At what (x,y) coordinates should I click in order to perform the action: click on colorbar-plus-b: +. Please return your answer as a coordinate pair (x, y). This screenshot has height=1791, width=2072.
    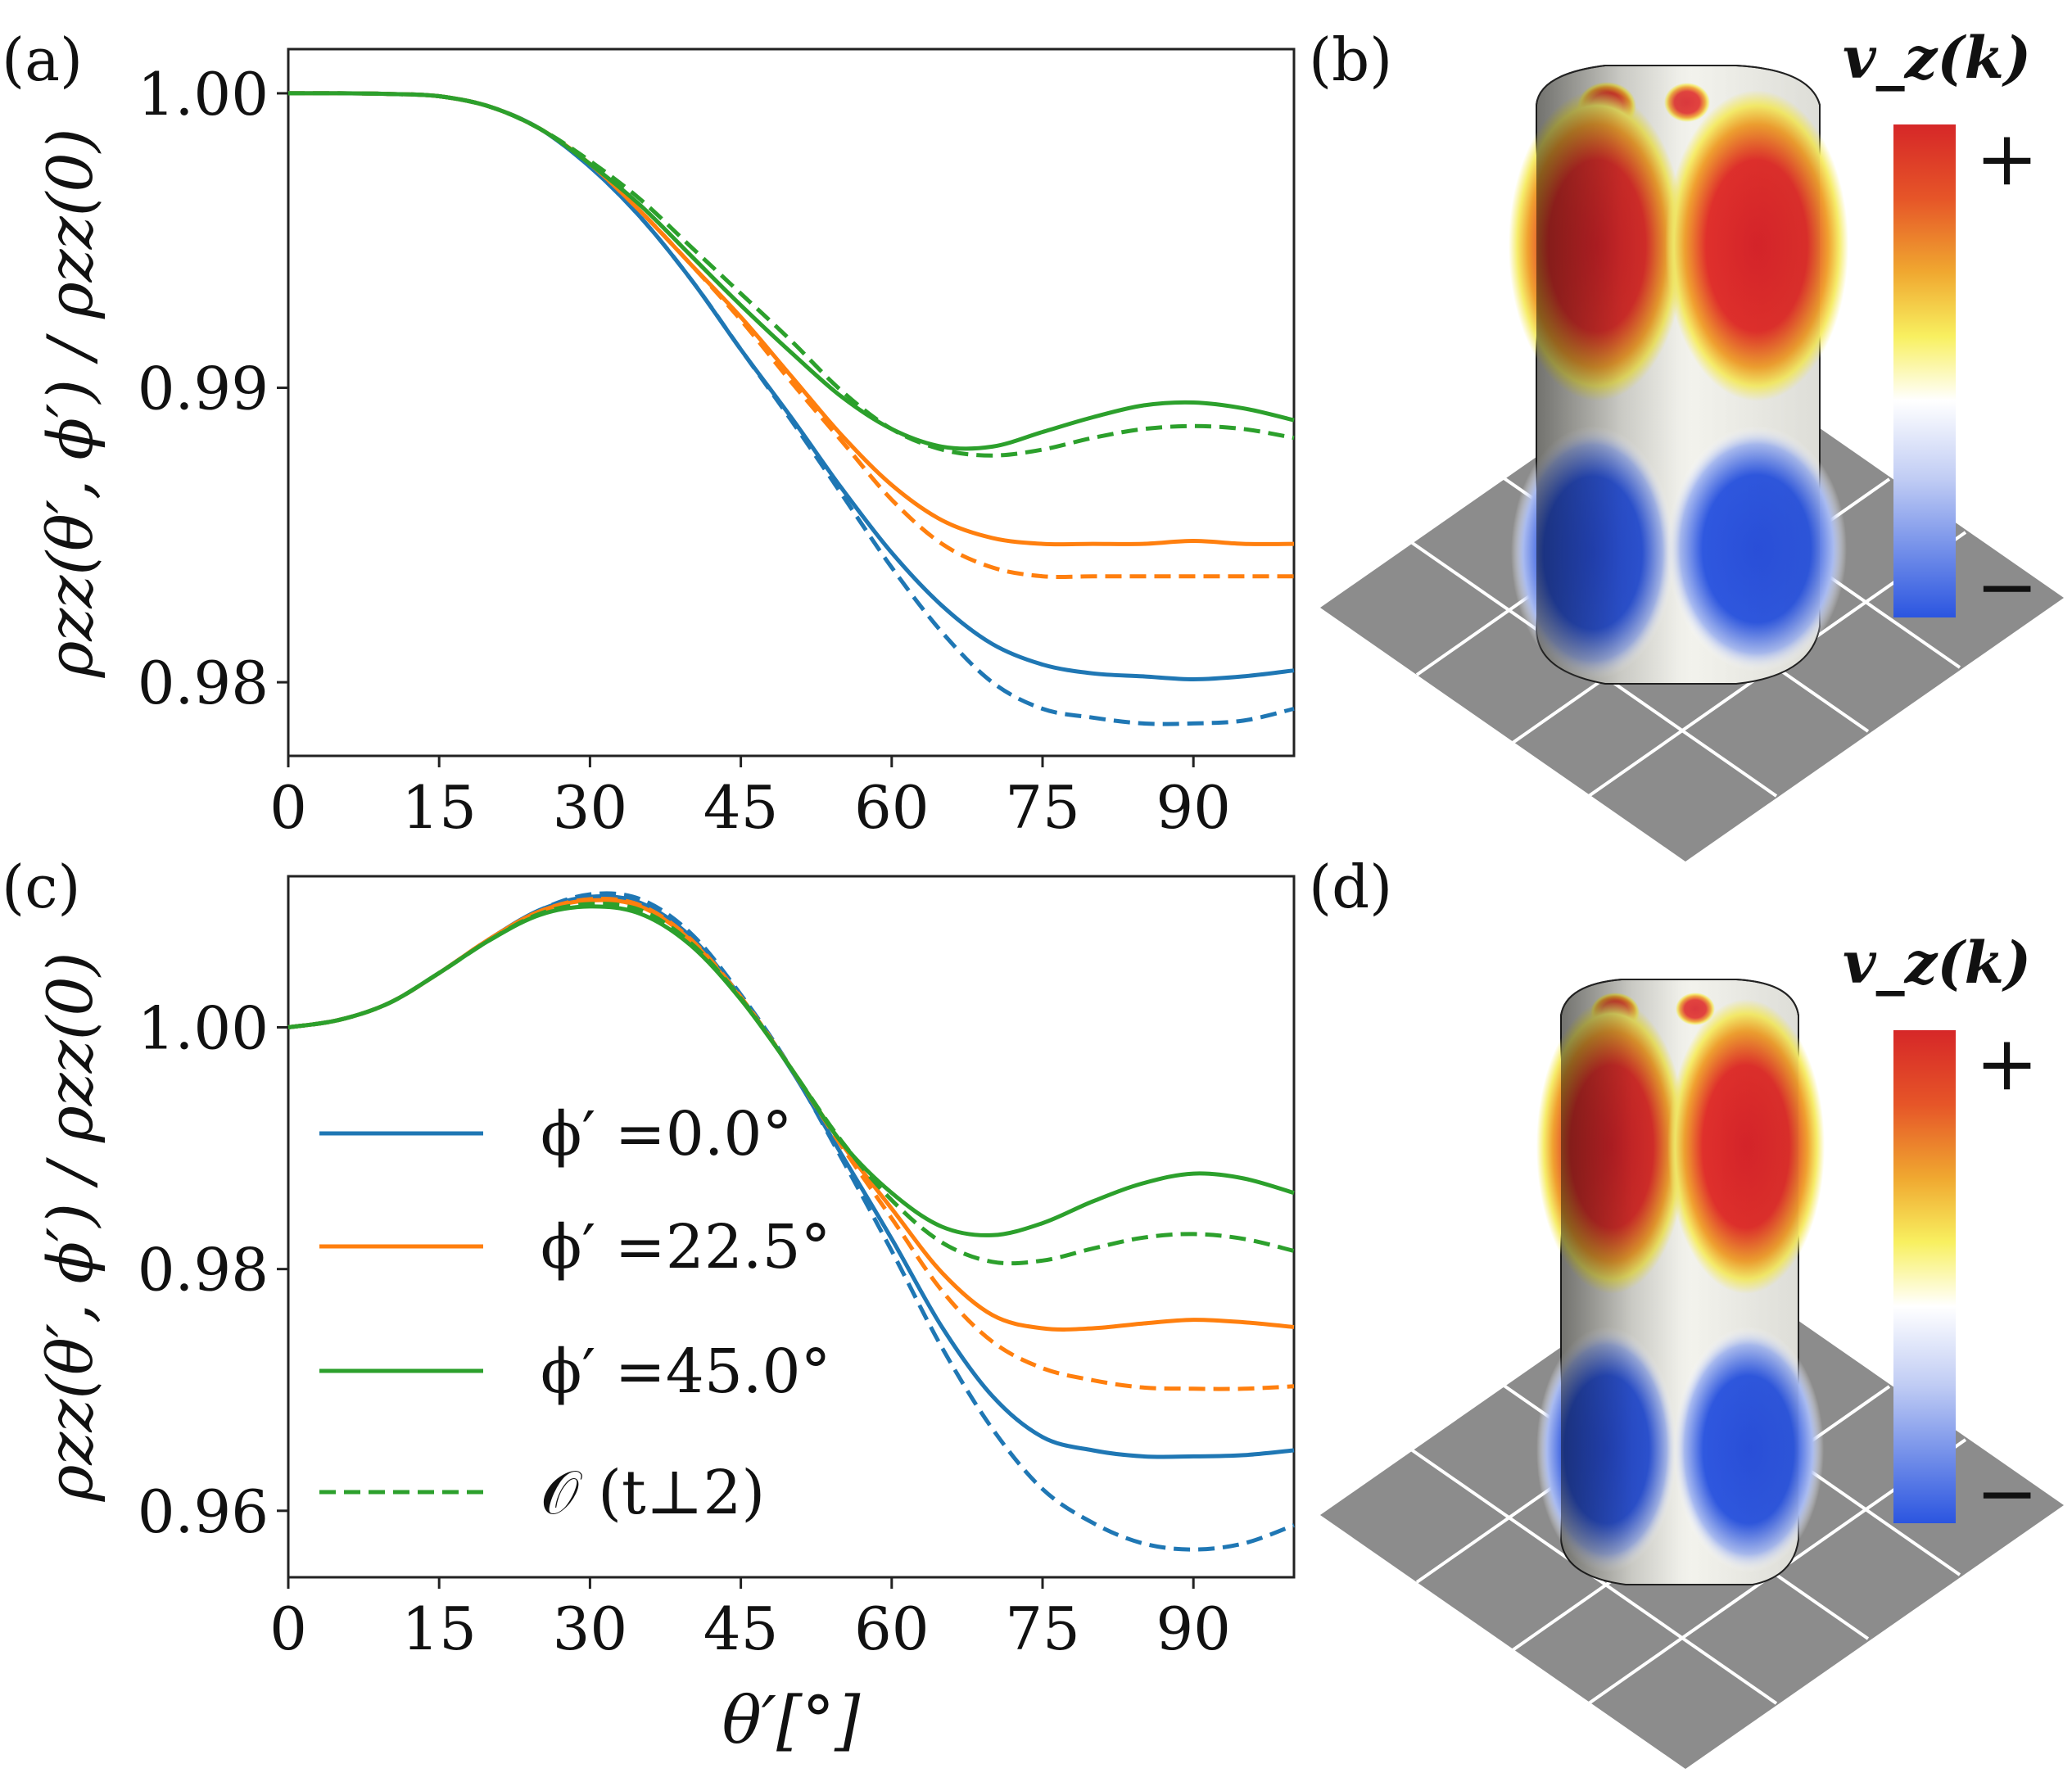
    Looking at the image, I should click on (2006, 159).